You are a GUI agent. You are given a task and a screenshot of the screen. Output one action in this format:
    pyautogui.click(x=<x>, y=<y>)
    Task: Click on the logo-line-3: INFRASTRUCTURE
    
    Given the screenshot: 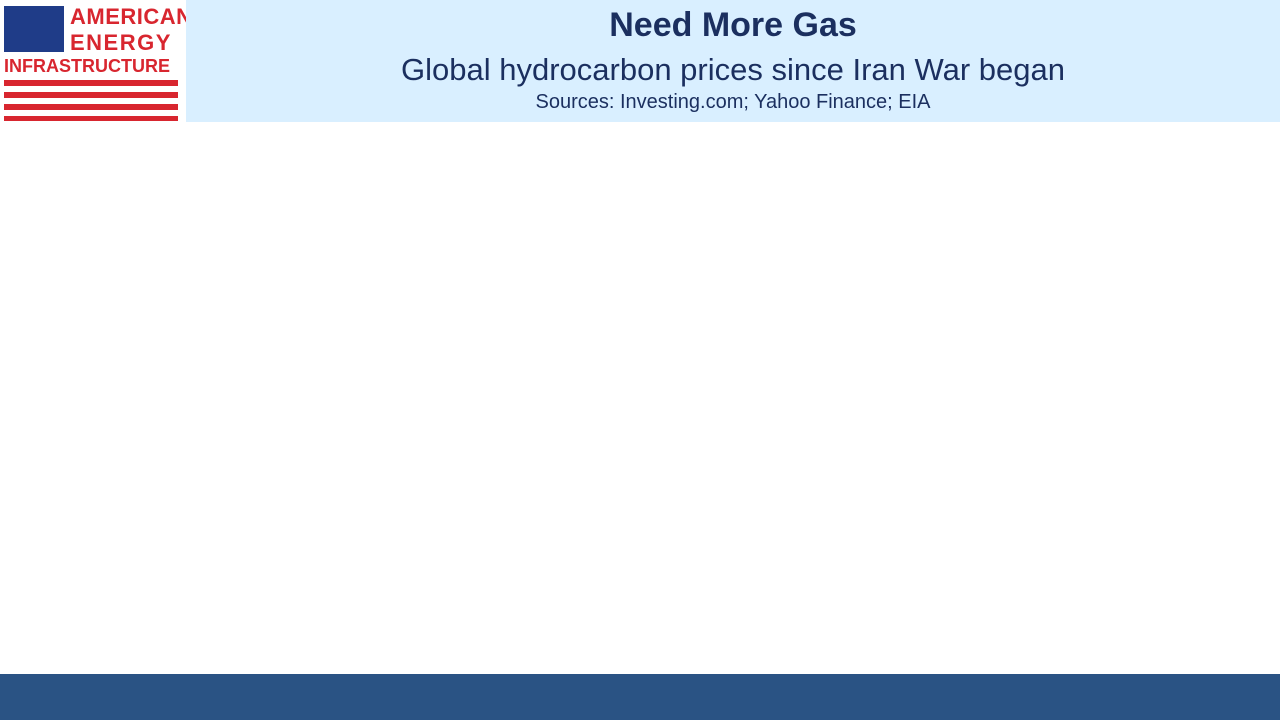 What is the action you would take?
    pyautogui.click(x=87, y=66)
    